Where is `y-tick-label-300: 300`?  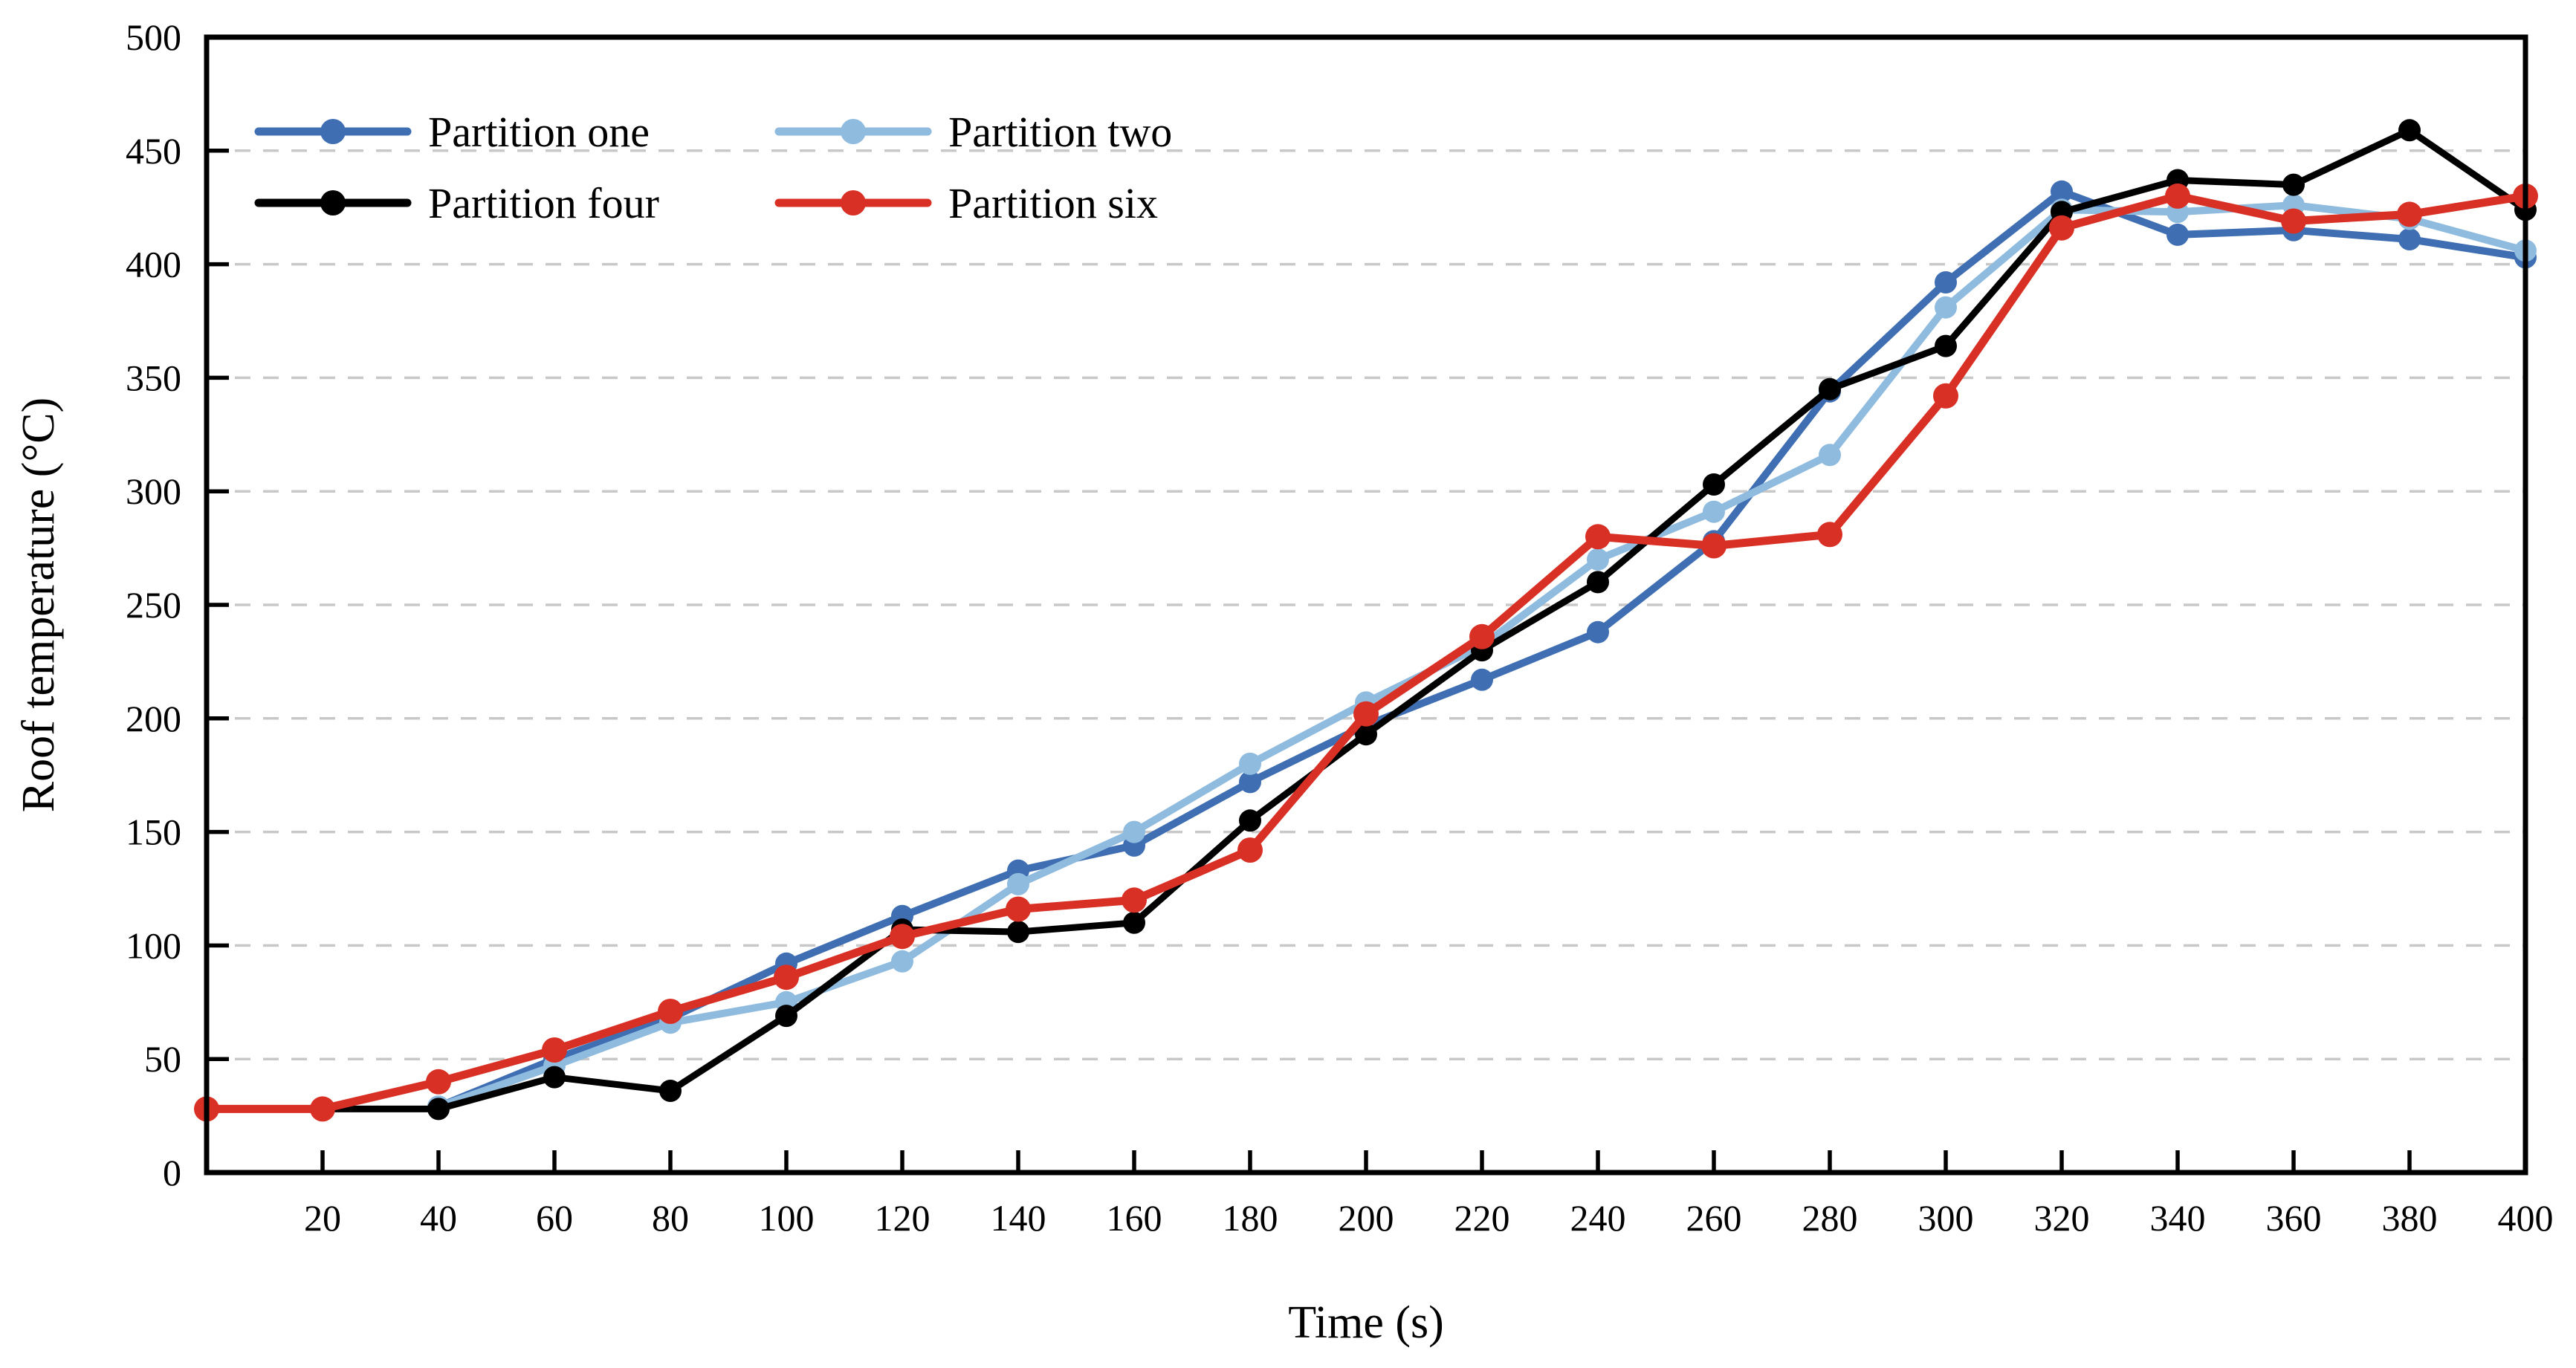
y-tick-label-300: 300 is located at coordinates (153, 491).